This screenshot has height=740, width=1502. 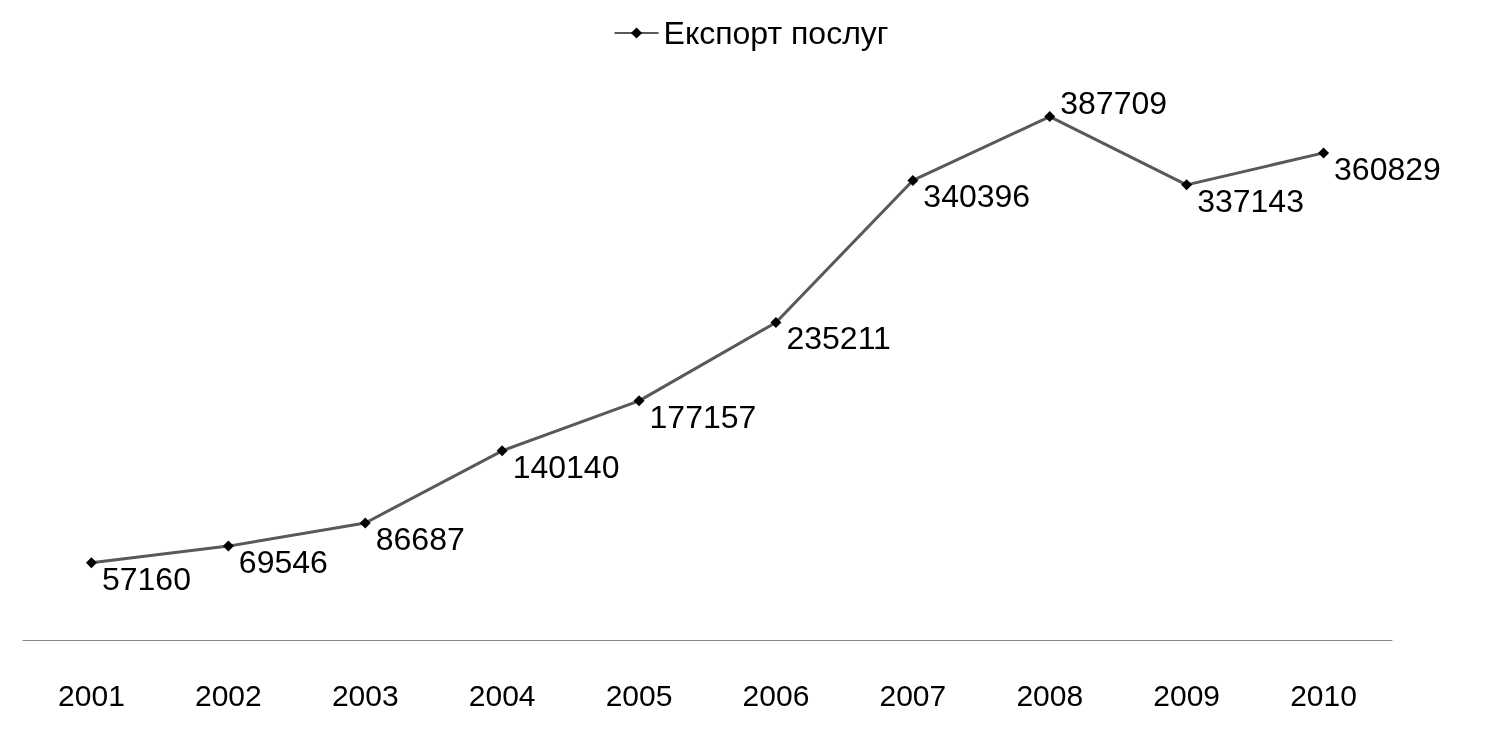 What do you see at coordinates (1250, 200) in the screenshot?
I see `data-label: 337143` at bounding box center [1250, 200].